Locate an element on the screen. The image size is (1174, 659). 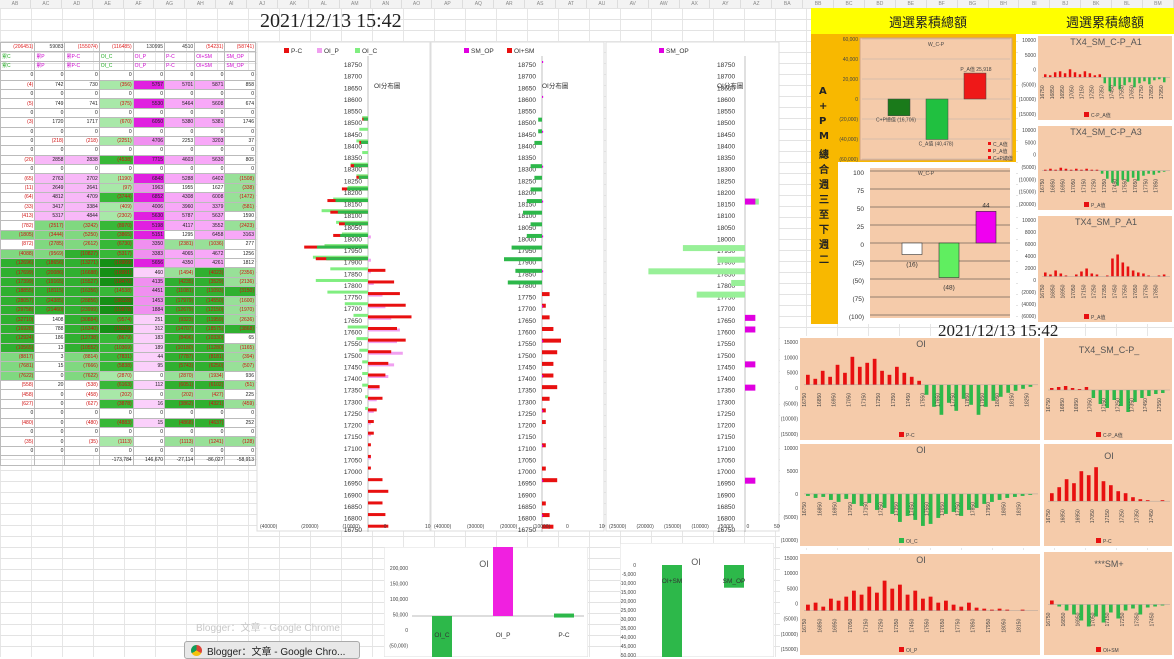
table-cell: 6458 is located at coordinates (210, 235).